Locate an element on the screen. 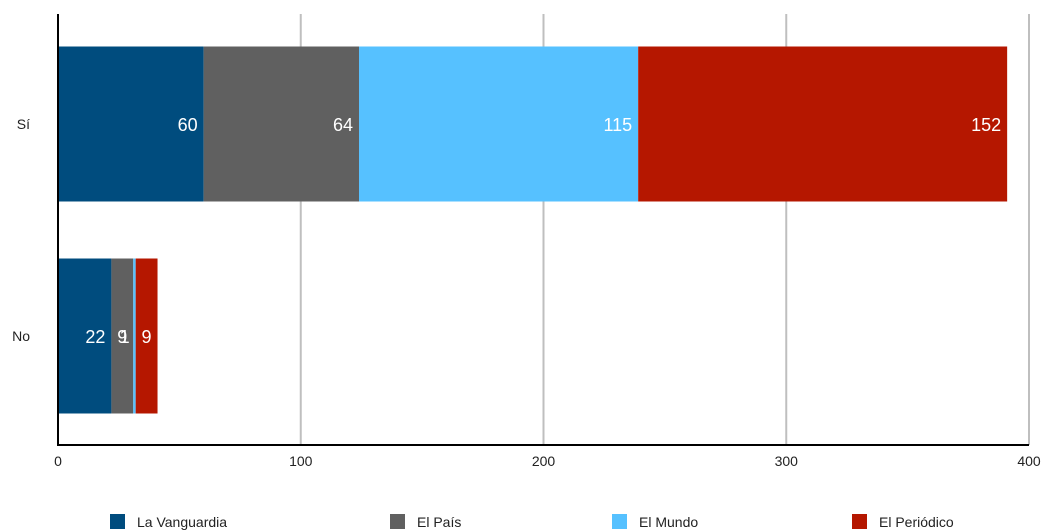 The width and height of the screenshot is (1043, 532). data-label-si-el-pais: 64 is located at coordinates (343, 125).